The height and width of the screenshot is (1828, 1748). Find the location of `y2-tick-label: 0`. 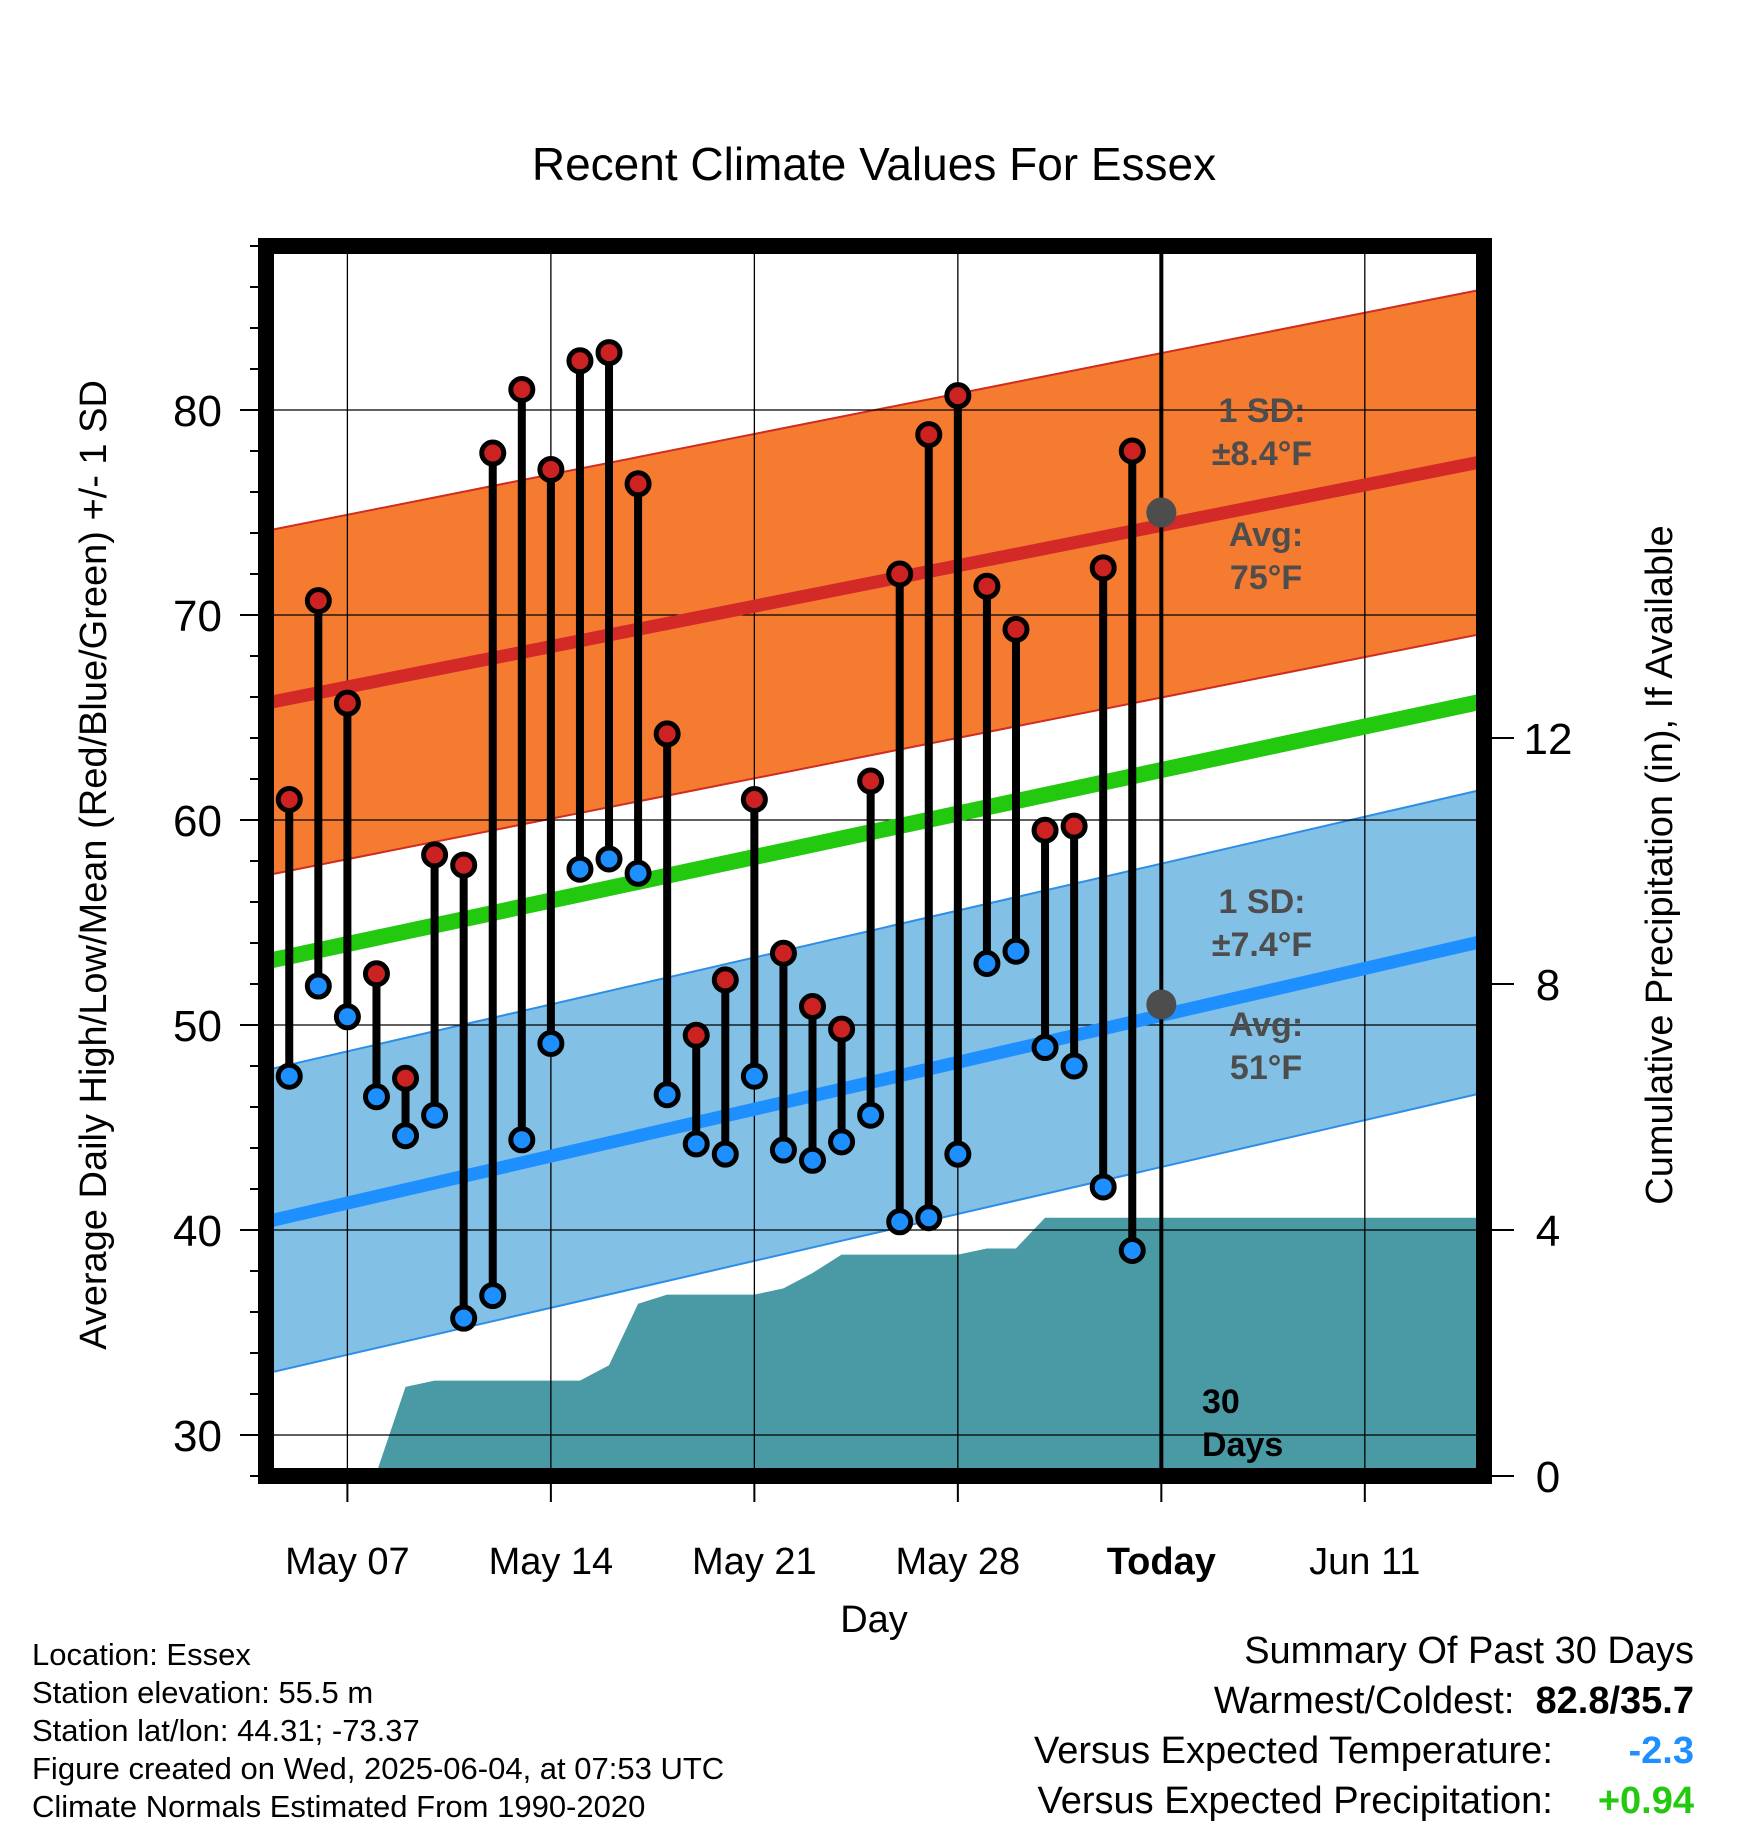

y2-tick-label: 0 is located at coordinates (1548, 1477).